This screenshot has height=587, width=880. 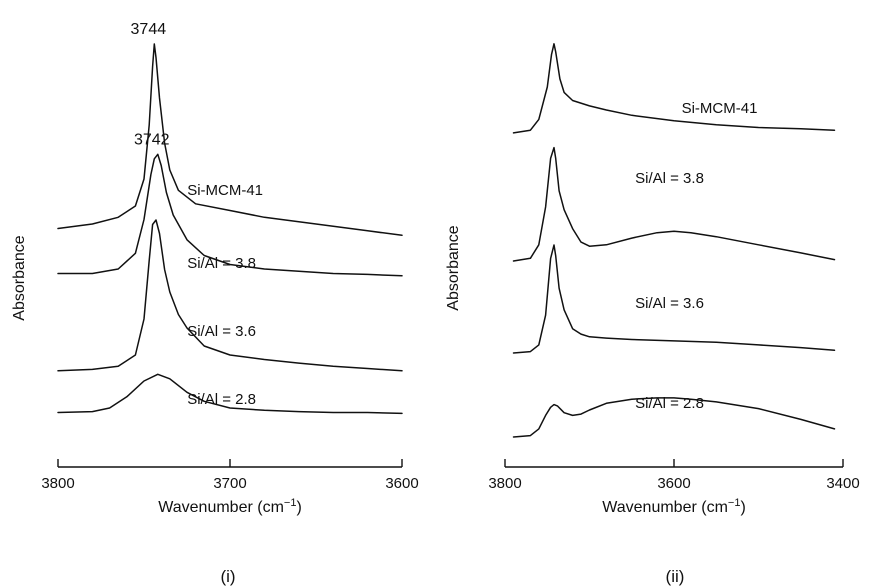 What do you see at coordinates (229, 483) in the screenshot?
I see `x-tick-label: 3700` at bounding box center [229, 483].